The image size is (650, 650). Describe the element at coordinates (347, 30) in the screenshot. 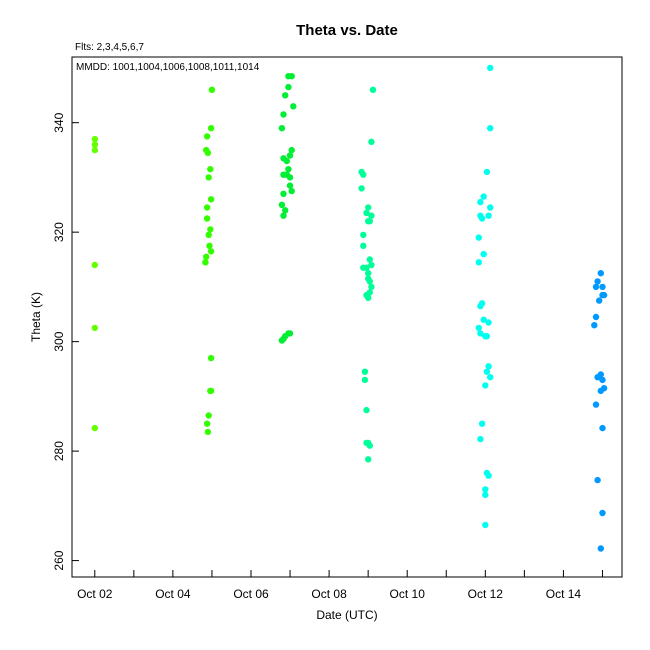

I see `chart-title: Theta vs. Date` at that location.